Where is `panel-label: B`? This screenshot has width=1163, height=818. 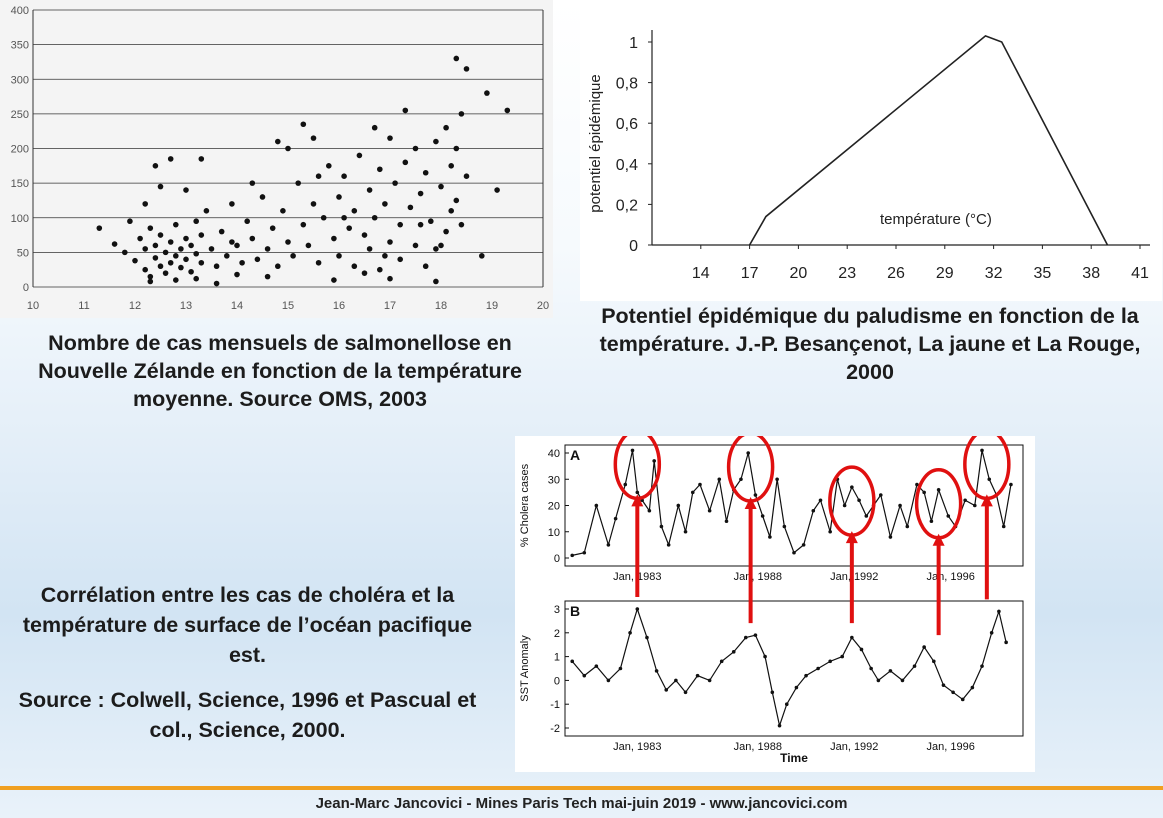
panel-label: B is located at coordinates (575, 611).